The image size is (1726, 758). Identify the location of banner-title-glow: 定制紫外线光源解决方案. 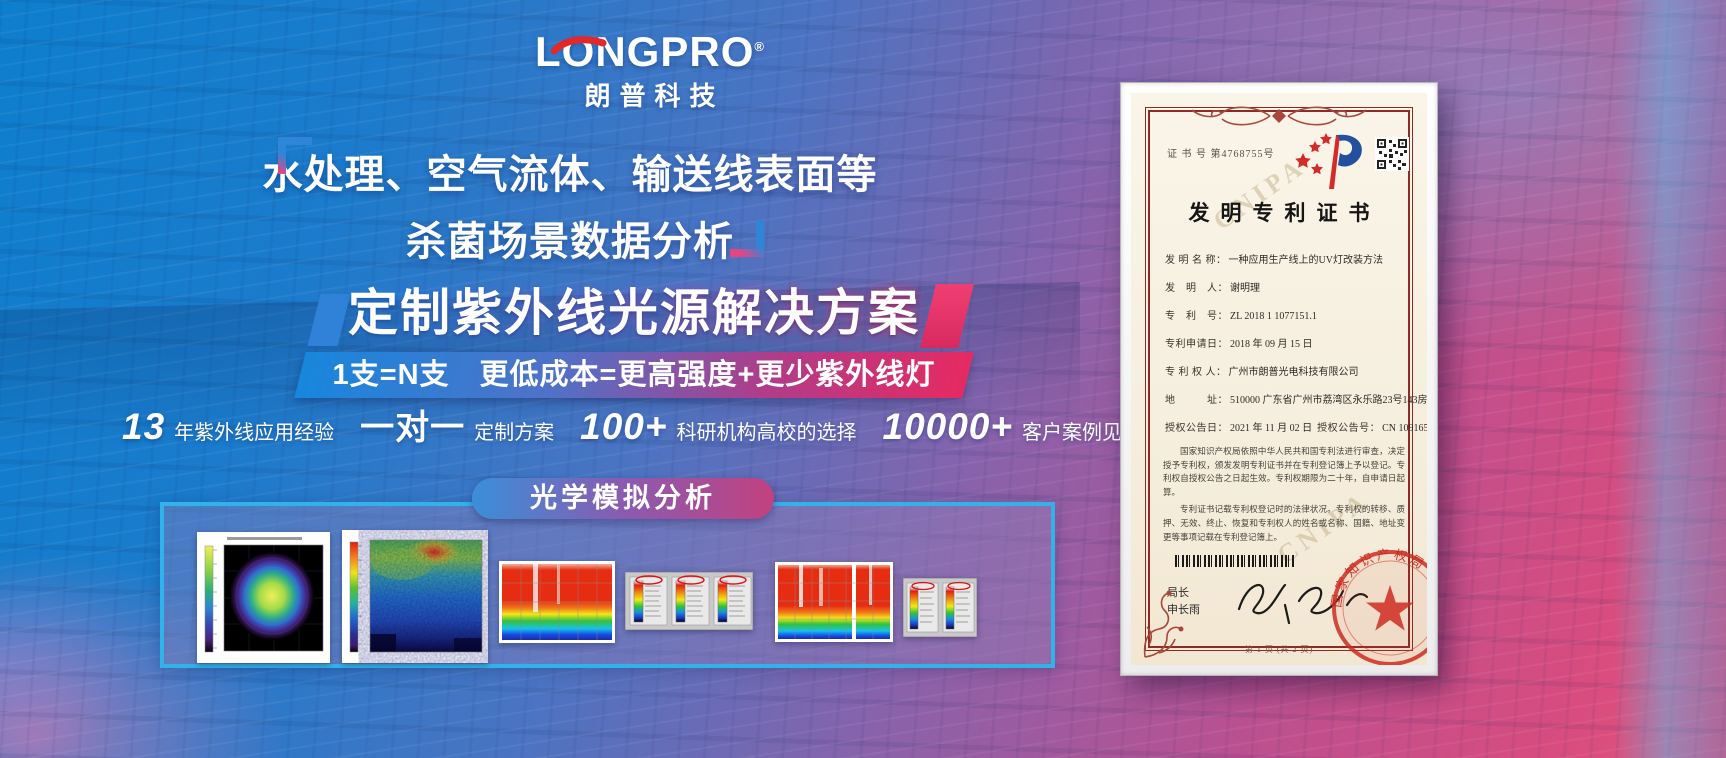
(634, 313).